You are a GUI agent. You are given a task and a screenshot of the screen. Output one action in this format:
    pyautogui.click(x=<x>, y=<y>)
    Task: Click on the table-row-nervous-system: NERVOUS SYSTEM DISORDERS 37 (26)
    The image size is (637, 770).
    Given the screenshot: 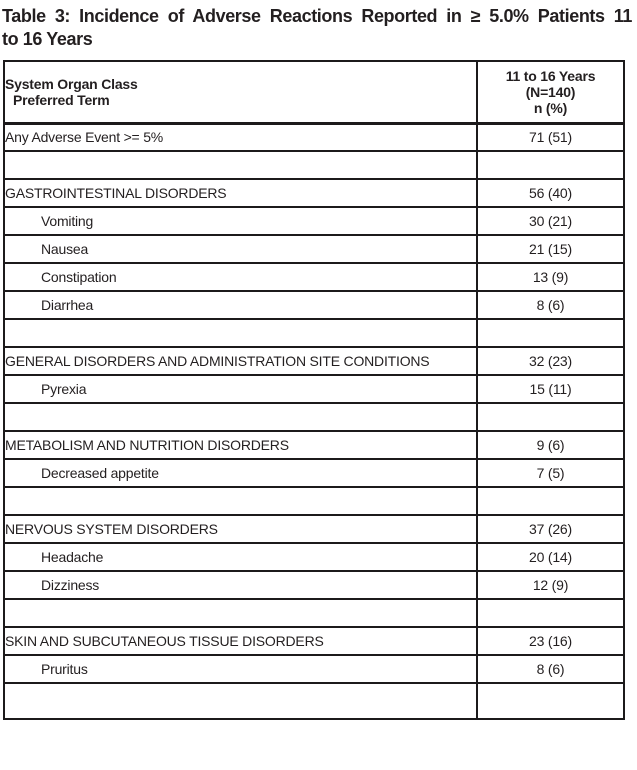 What is the action you would take?
    pyautogui.click(x=314, y=529)
    